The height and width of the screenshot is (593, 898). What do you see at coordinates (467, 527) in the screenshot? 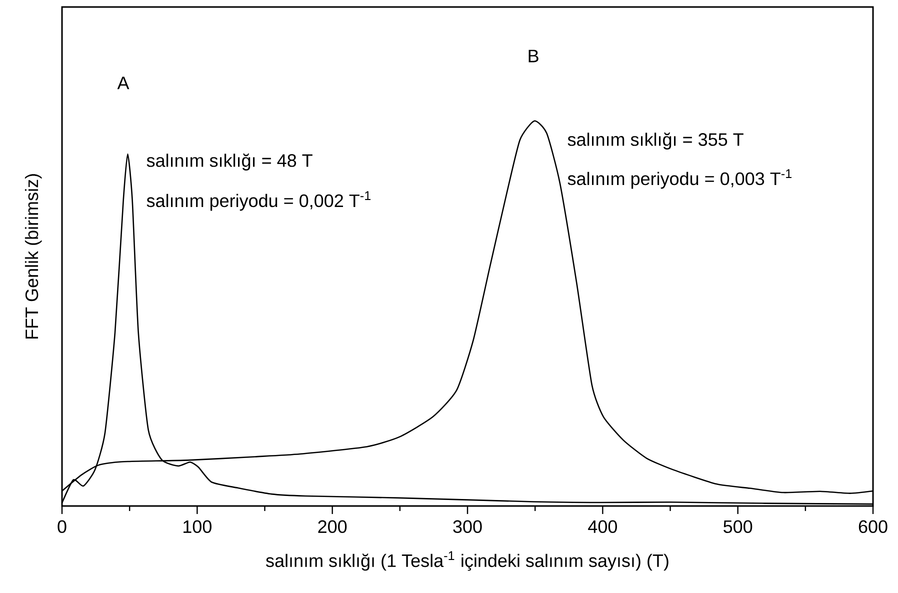
I see `x-tick-label: 300` at bounding box center [467, 527].